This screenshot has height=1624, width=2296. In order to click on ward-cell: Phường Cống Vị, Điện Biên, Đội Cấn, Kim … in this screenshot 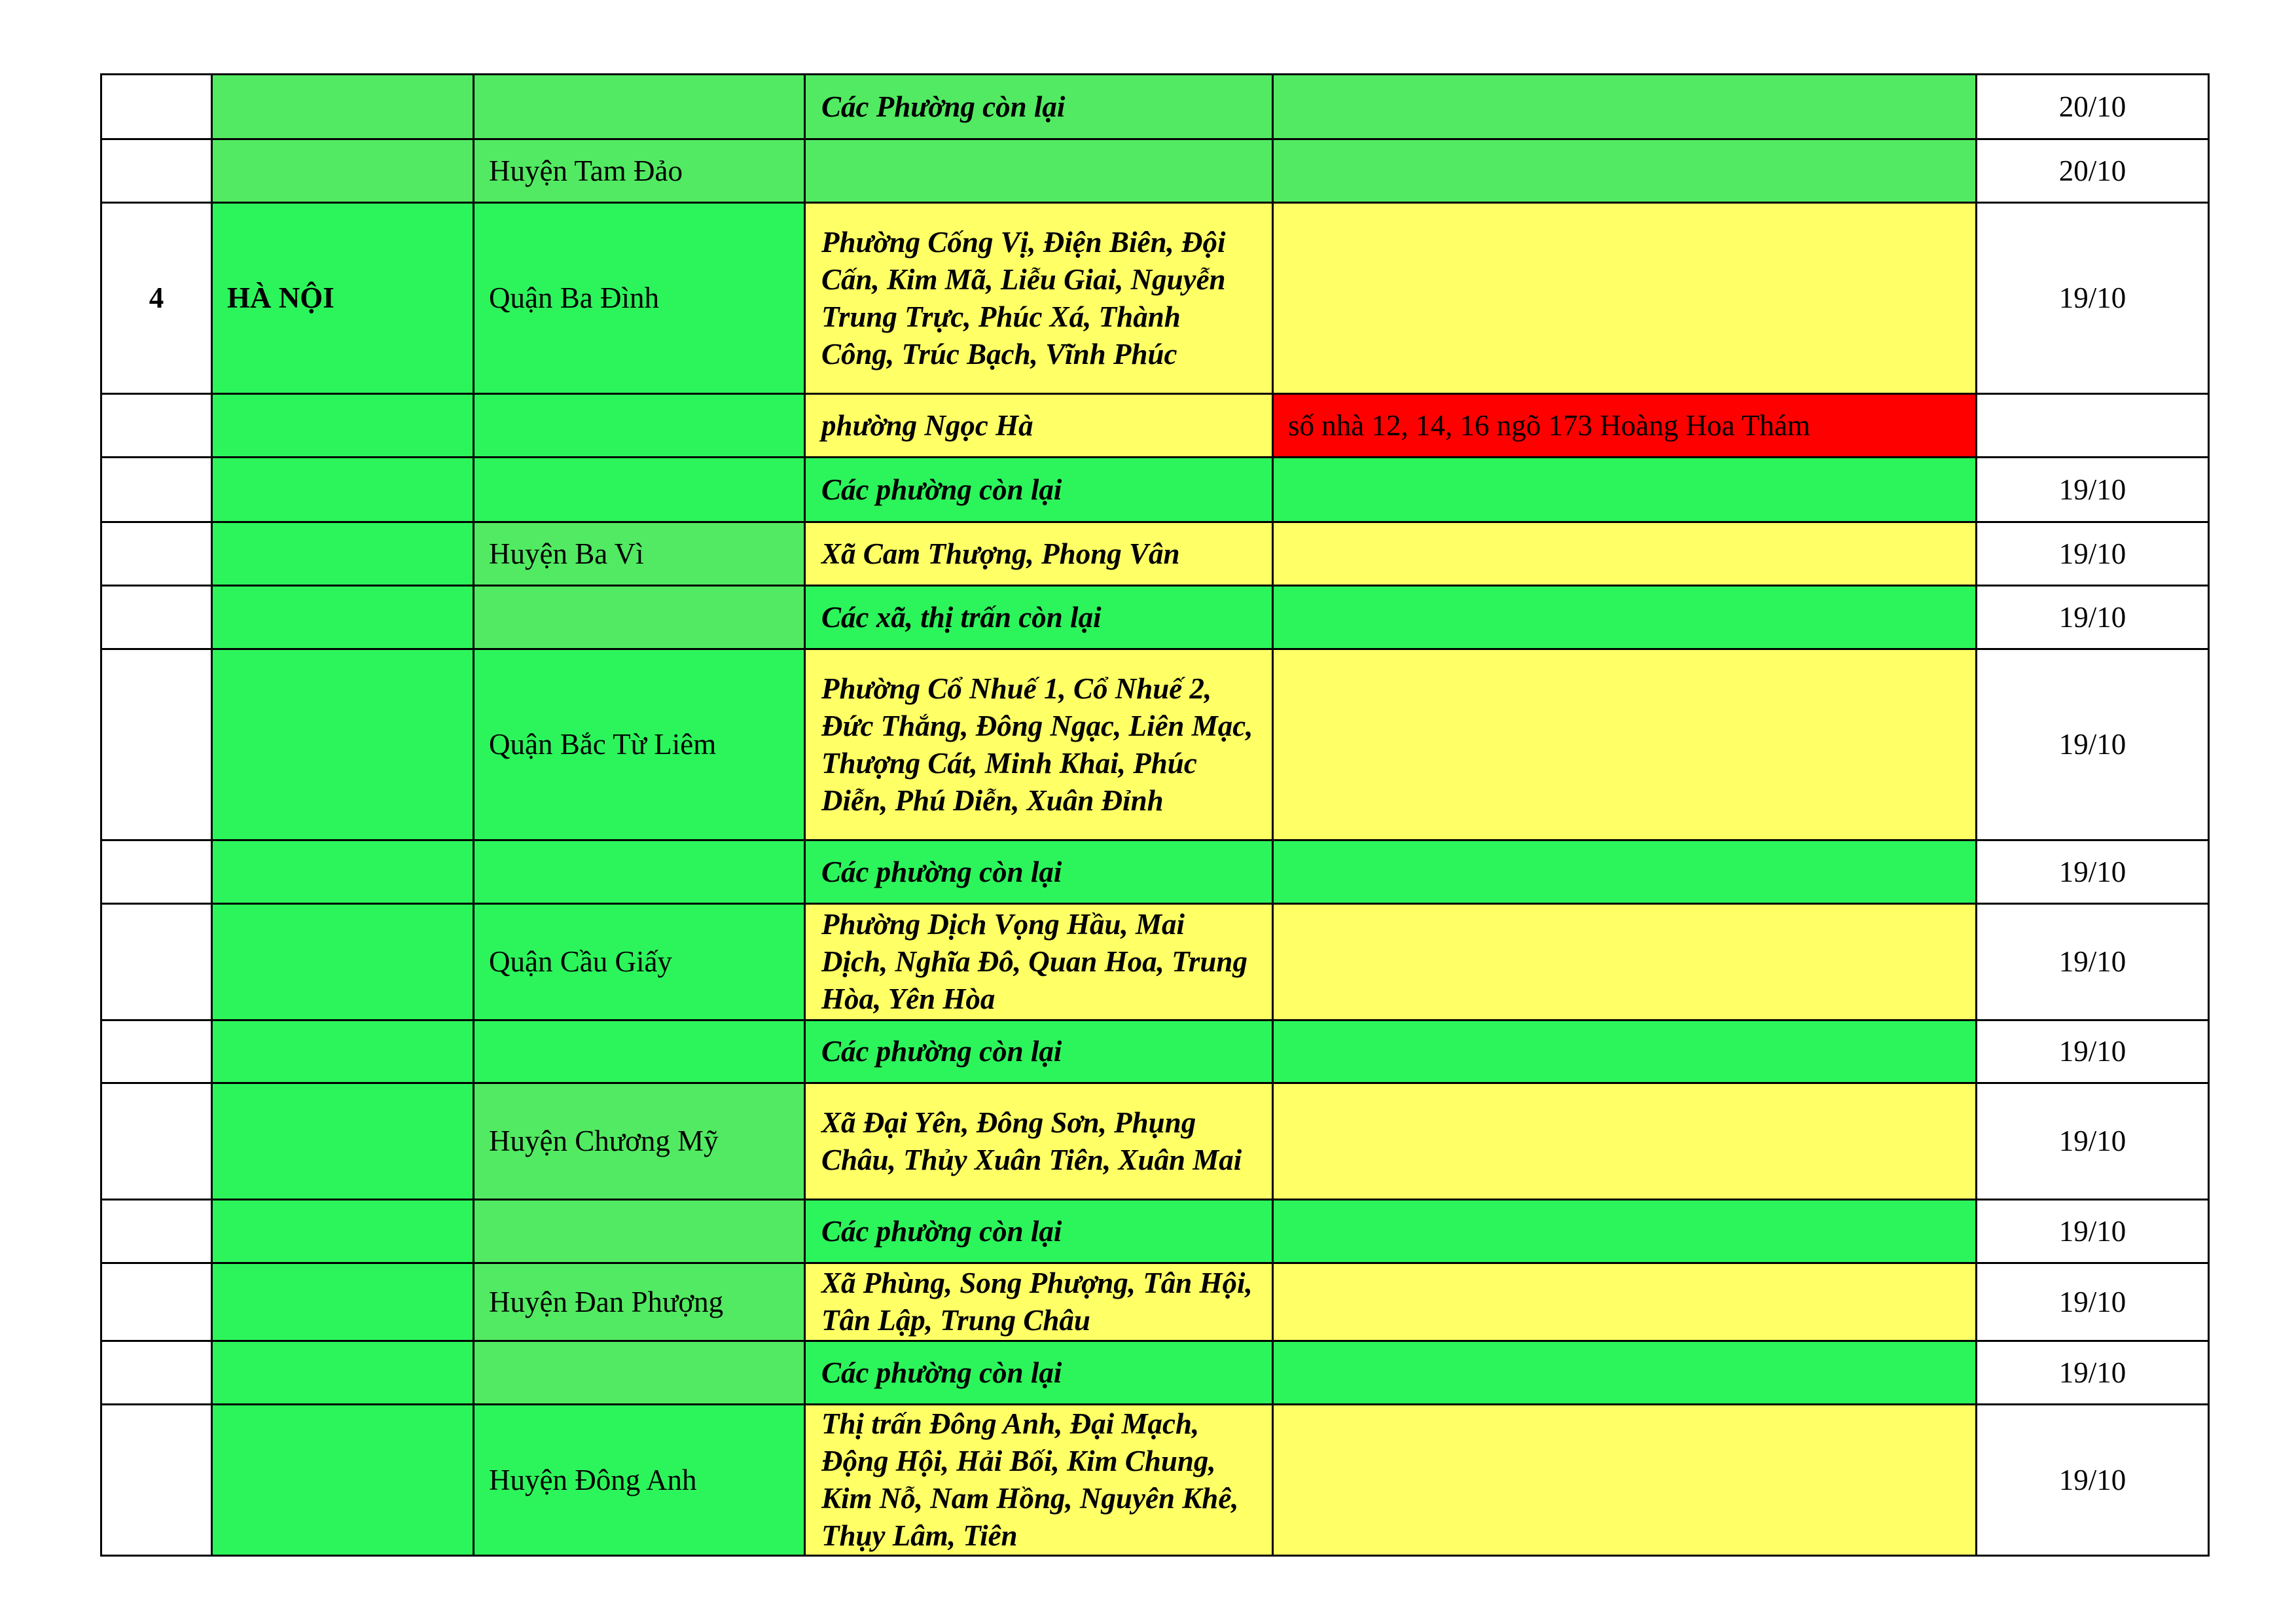, I will do `click(1039, 298)`.